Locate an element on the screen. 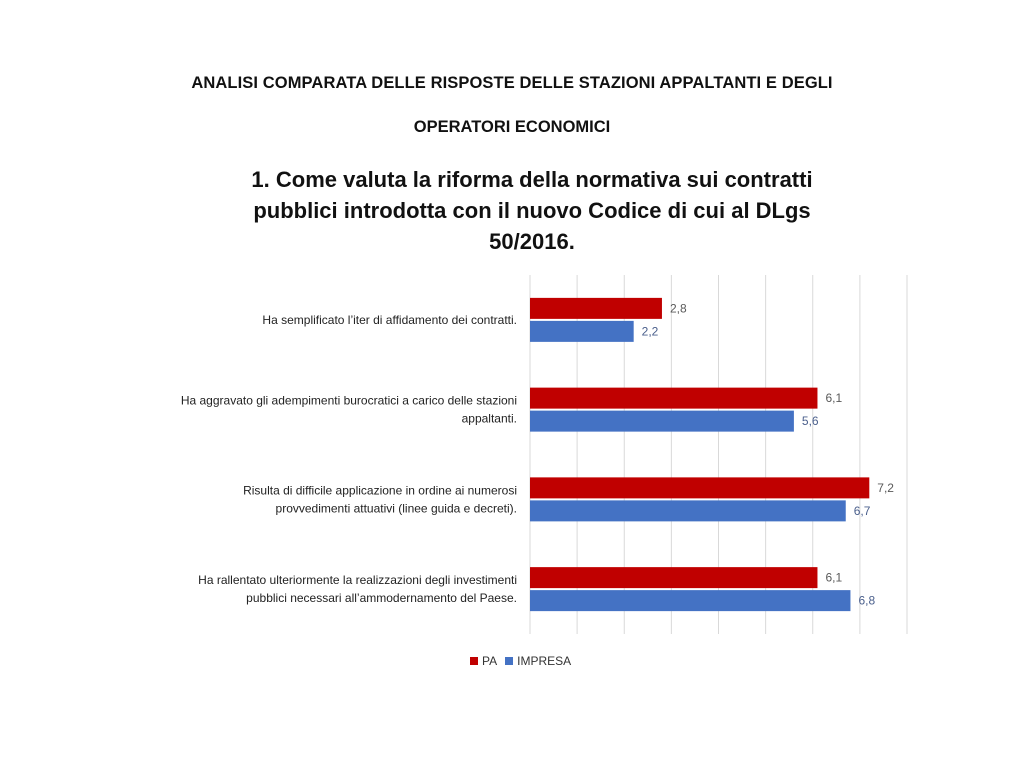 This screenshot has width=1024, height=768. legend-swatch-pa is located at coordinates (474, 661).